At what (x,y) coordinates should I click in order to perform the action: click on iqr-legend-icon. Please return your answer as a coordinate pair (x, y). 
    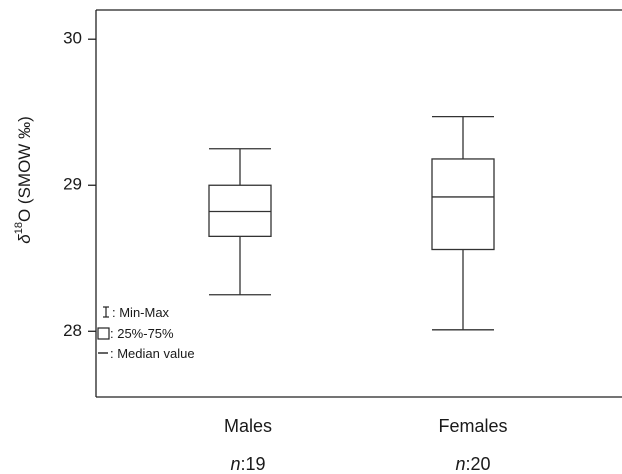
    Looking at the image, I should click on (103, 333).